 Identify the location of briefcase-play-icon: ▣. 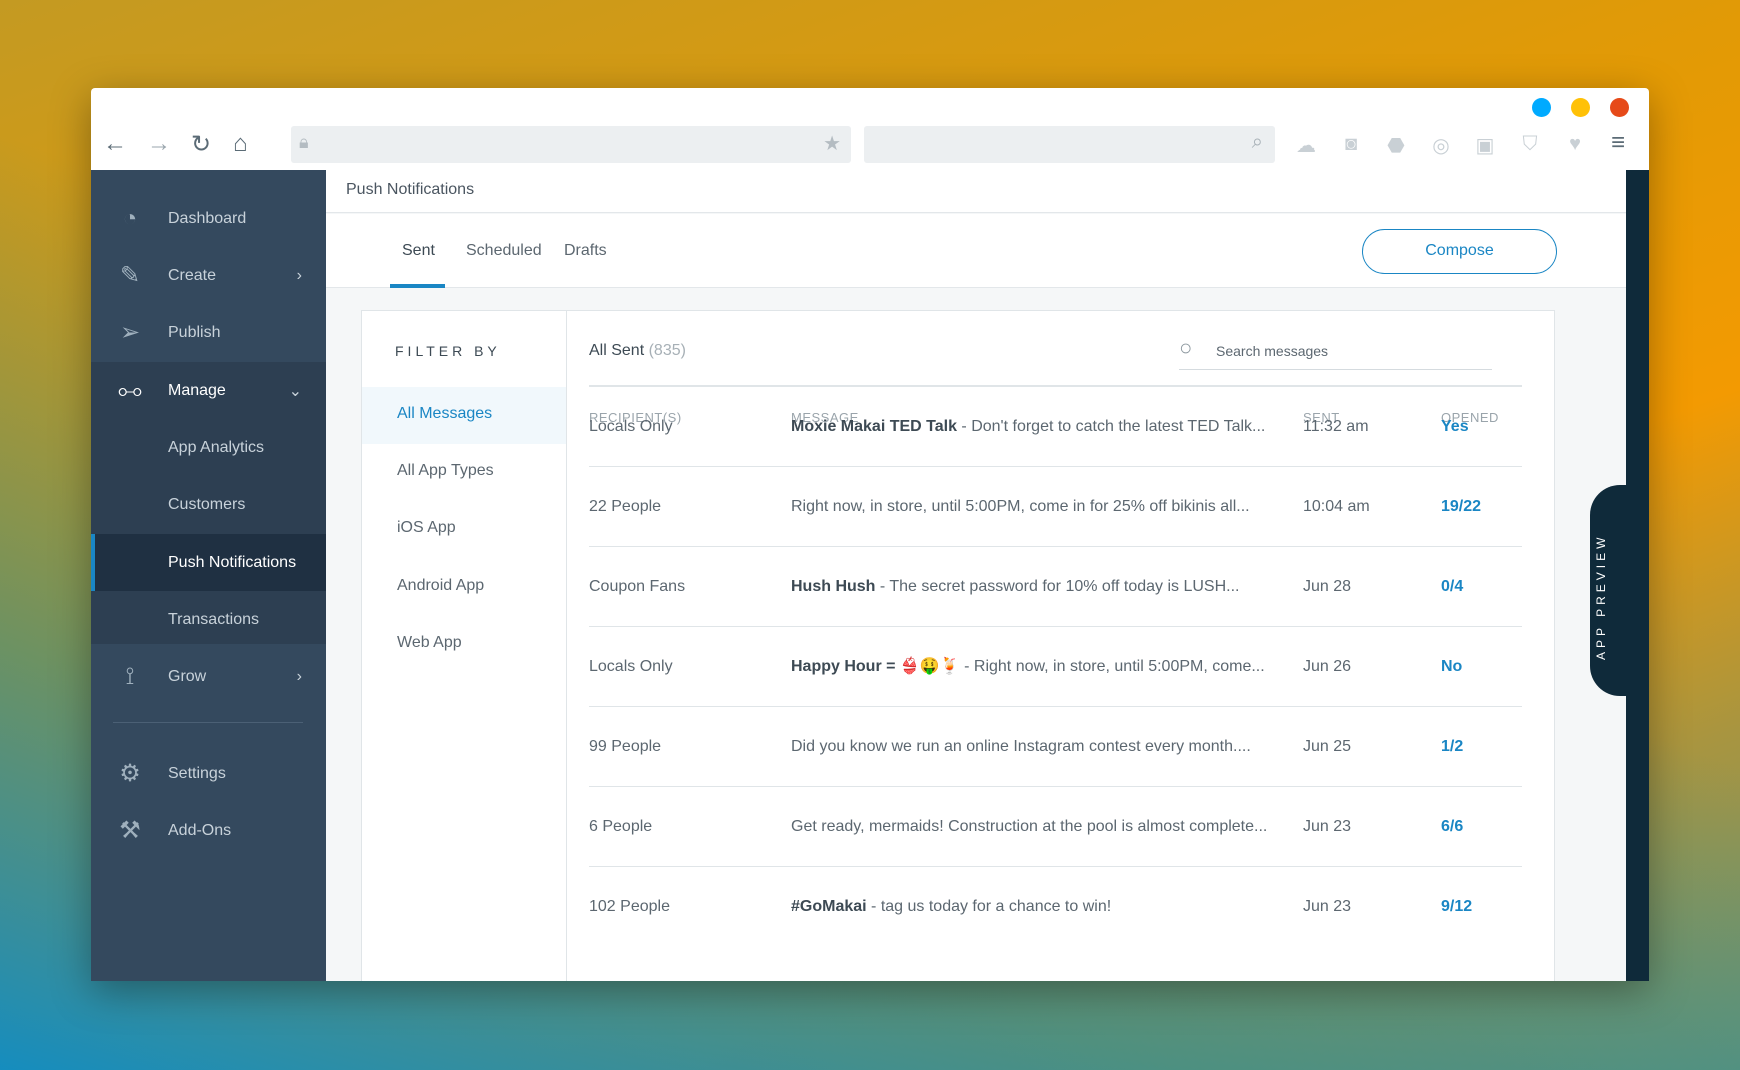
(1485, 146).